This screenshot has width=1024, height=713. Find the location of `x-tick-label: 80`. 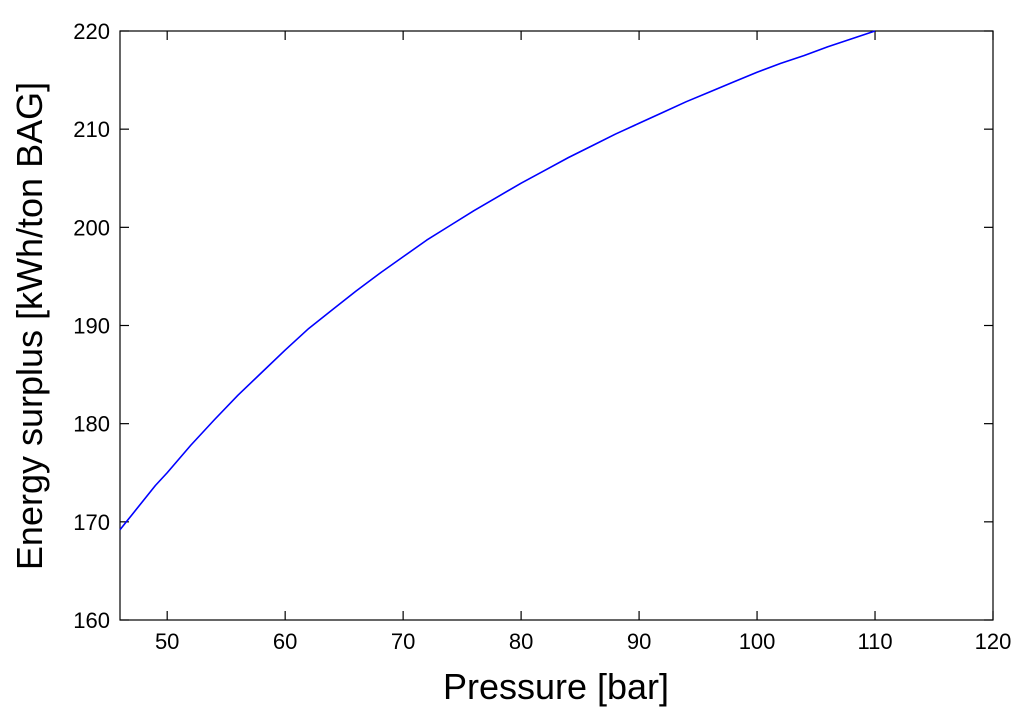

x-tick-label: 80 is located at coordinates (521, 641).